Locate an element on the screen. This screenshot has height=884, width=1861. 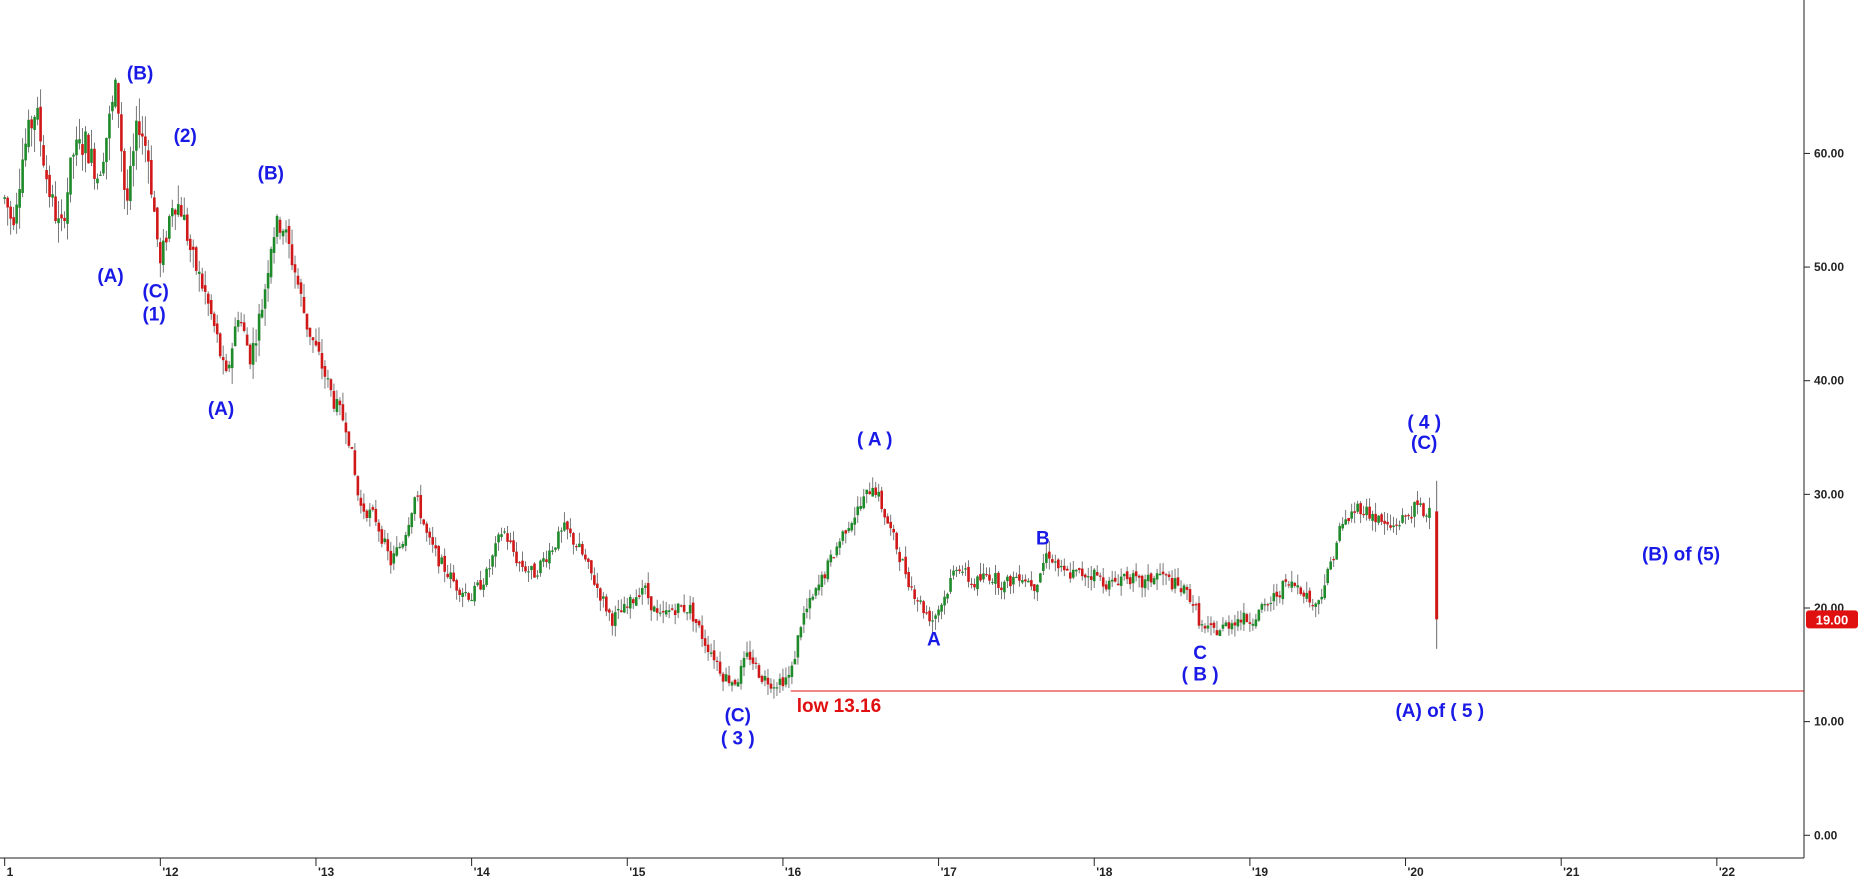
x-tick-label: '15 is located at coordinates (637, 872).